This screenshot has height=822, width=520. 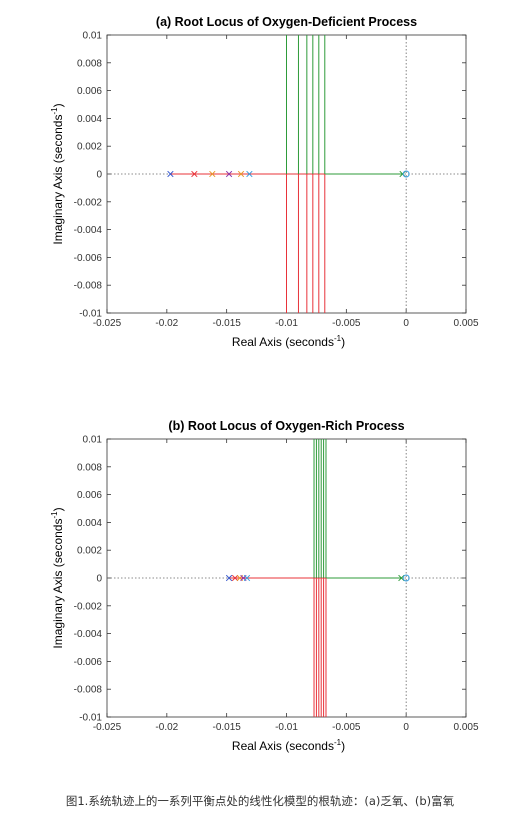 I want to click on chart-title: (b) Root Locus of Oxygen-Rich Process, so click(x=286, y=426).